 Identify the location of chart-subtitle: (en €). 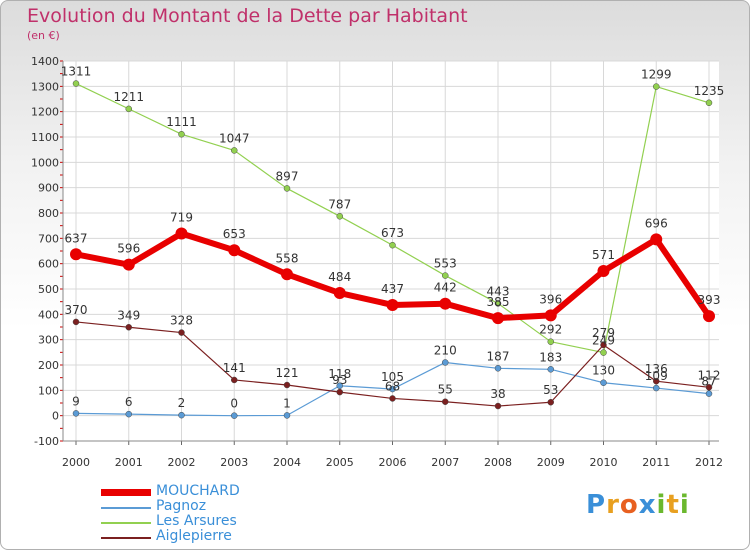
(43, 35).